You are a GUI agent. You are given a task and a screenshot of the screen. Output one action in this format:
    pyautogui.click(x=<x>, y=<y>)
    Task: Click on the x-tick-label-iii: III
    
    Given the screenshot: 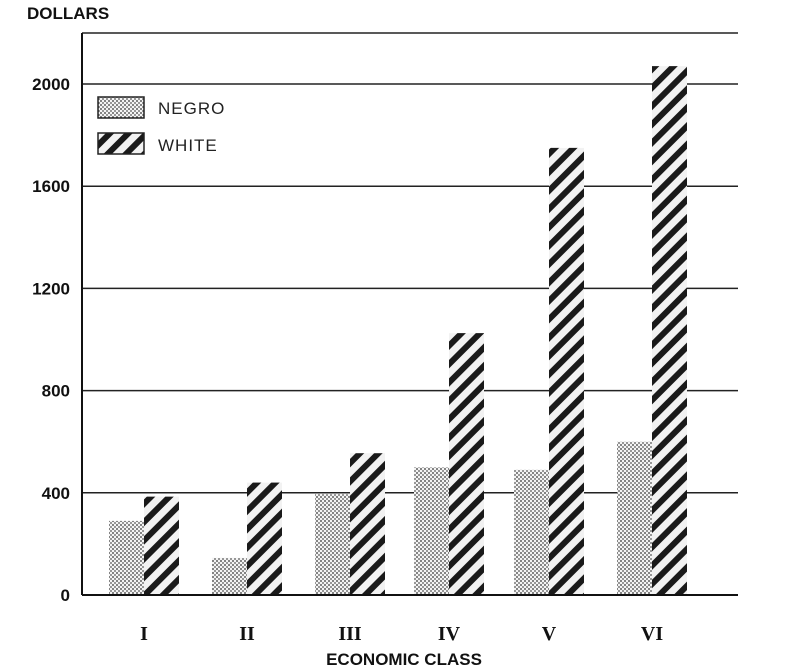 What is the action you would take?
    pyautogui.click(x=350, y=634)
    